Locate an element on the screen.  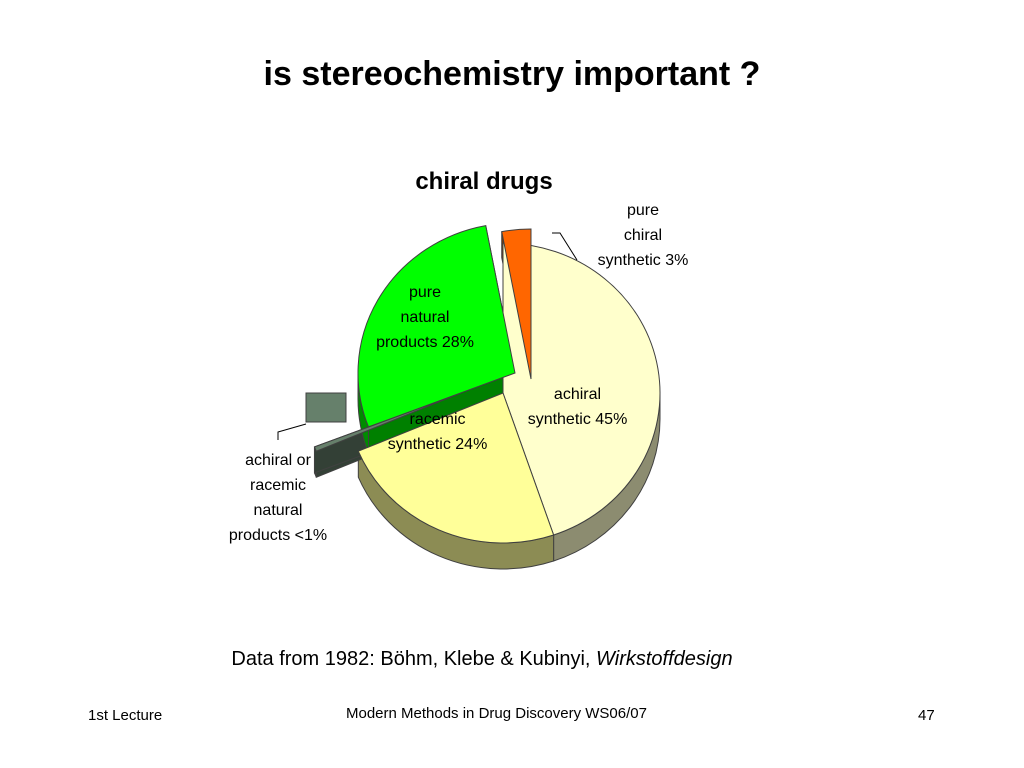
pie-slice-natural-under-1-block is located at coordinates (326, 407).